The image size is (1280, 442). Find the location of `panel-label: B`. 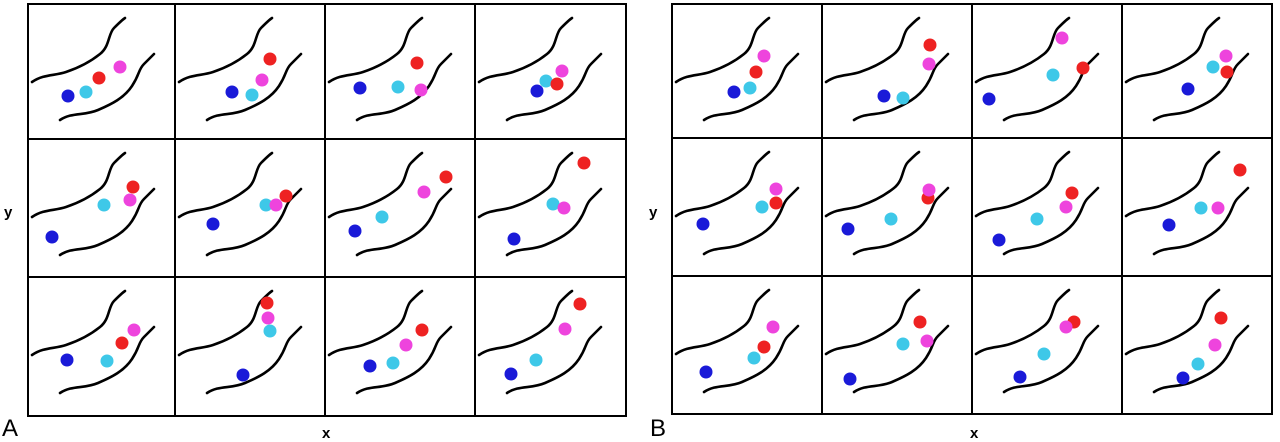

panel-label: B is located at coordinates (658, 428).